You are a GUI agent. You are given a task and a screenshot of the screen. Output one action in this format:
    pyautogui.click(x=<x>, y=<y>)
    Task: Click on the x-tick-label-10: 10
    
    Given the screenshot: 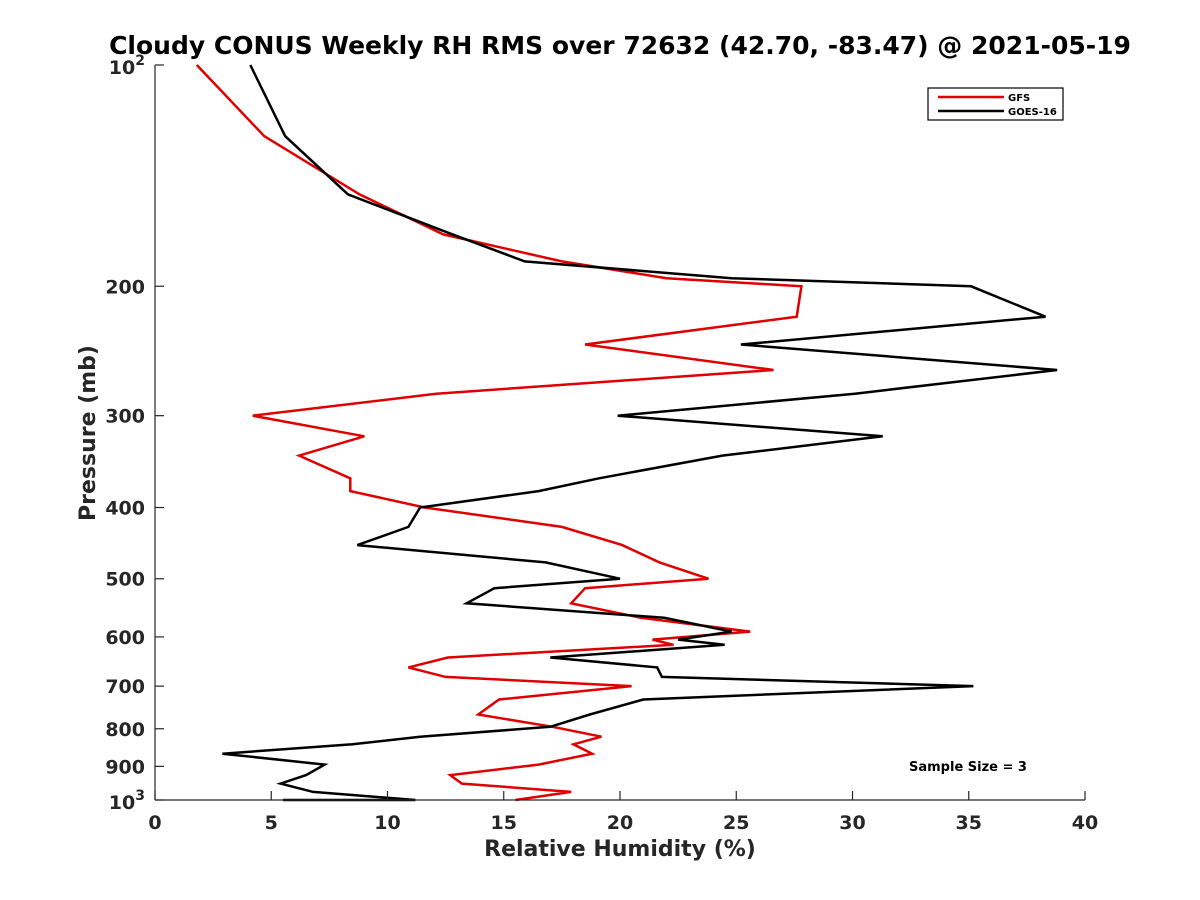 What is the action you would take?
    pyautogui.click(x=387, y=823)
    